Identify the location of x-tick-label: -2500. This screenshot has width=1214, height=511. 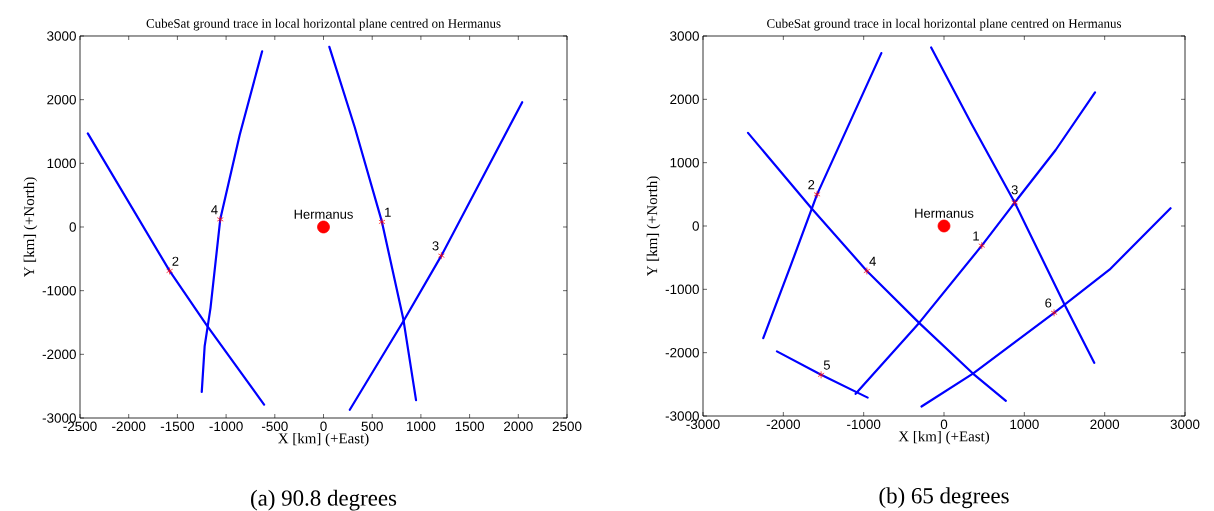
(80, 426).